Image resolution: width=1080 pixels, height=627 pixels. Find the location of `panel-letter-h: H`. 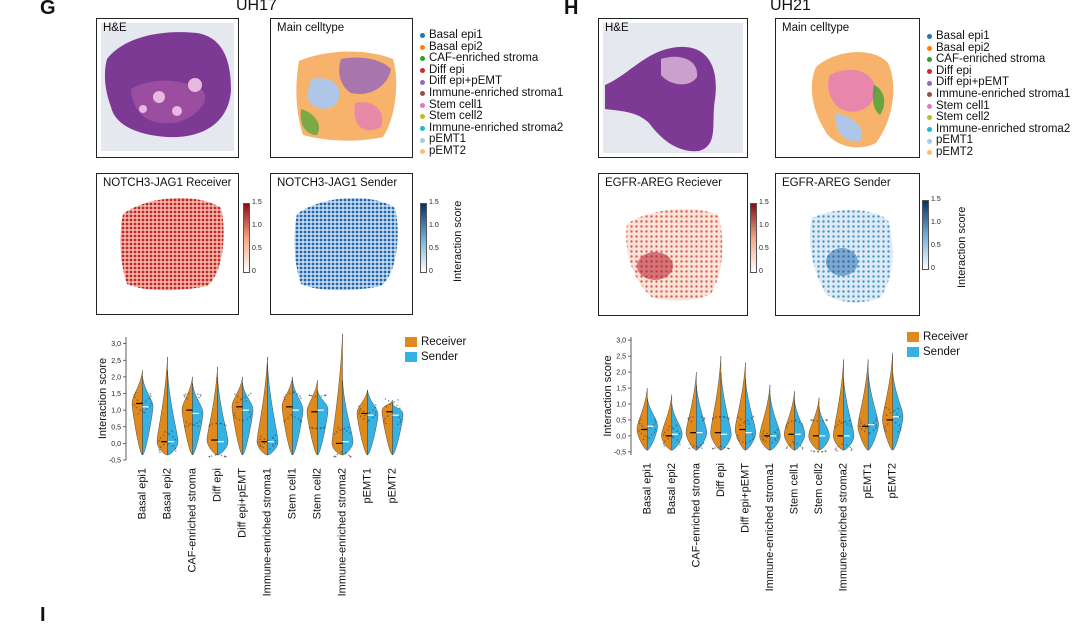

panel-letter-h: H is located at coordinates (571, 9).